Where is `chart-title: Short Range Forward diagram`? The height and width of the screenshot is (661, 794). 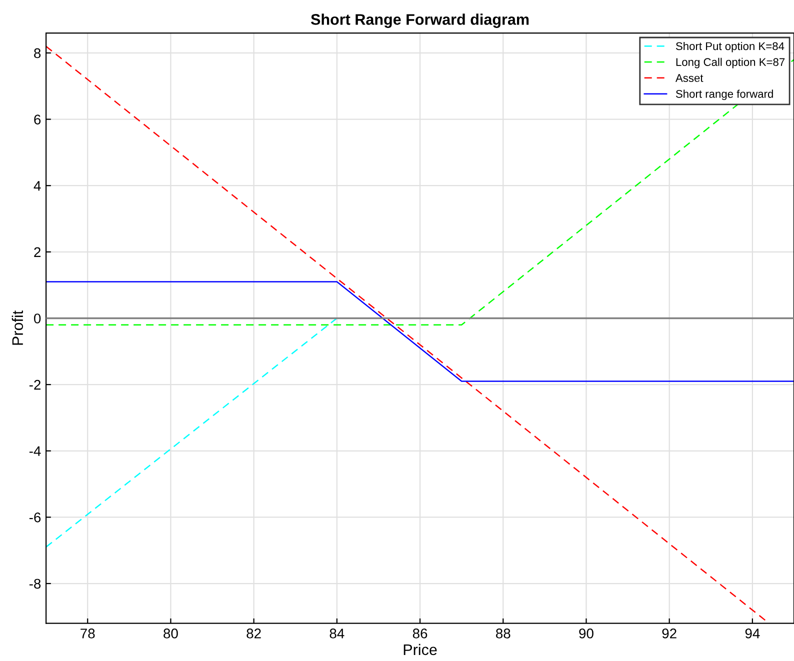
chart-title: Short Range Forward diagram is located at coordinates (419, 21).